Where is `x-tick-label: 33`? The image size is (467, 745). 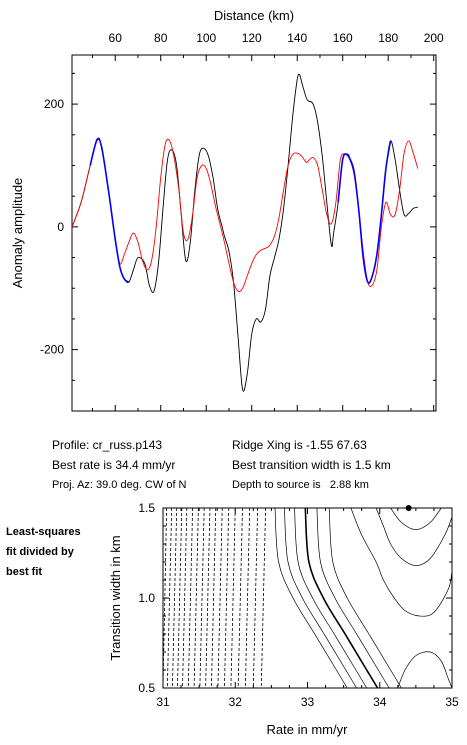 x-tick-label: 33 is located at coordinates (308, 702).